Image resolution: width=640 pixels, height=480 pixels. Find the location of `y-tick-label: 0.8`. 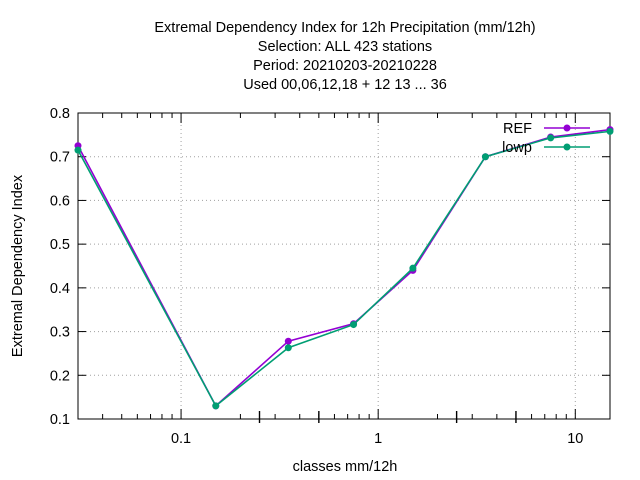

y-tick-label: 0.8 is located at coordinates (60, 114).